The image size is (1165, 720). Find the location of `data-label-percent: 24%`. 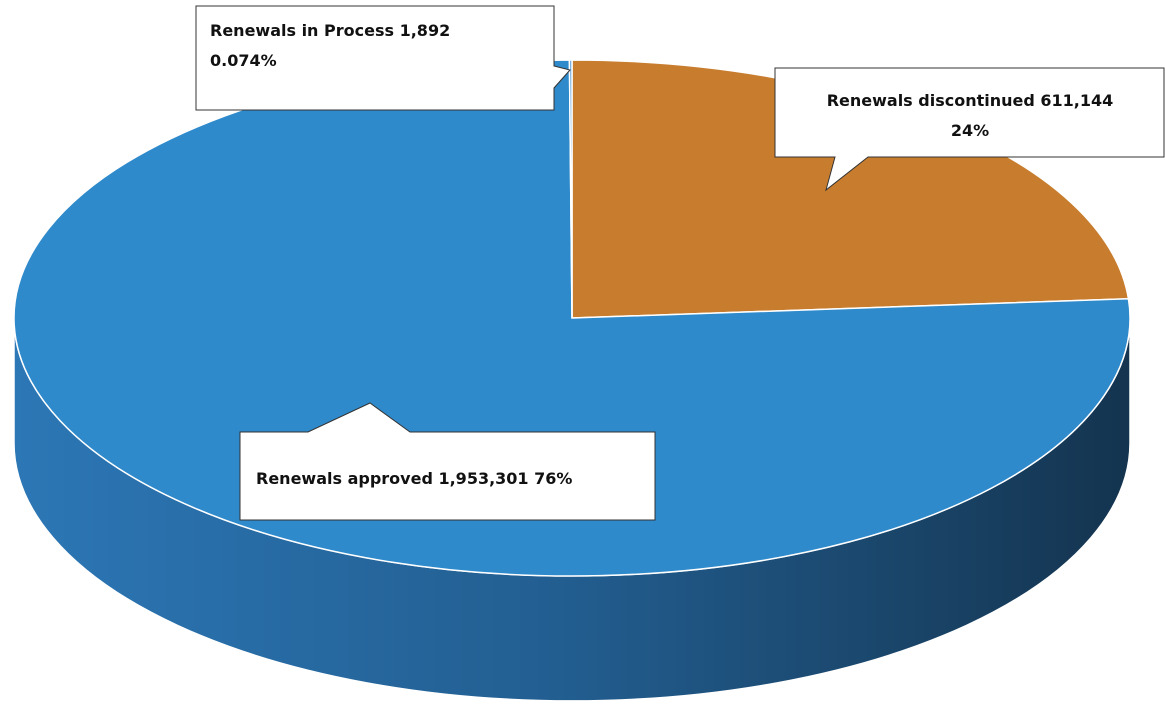

data-label-percent: 24% is located at coordinates (970, 130).